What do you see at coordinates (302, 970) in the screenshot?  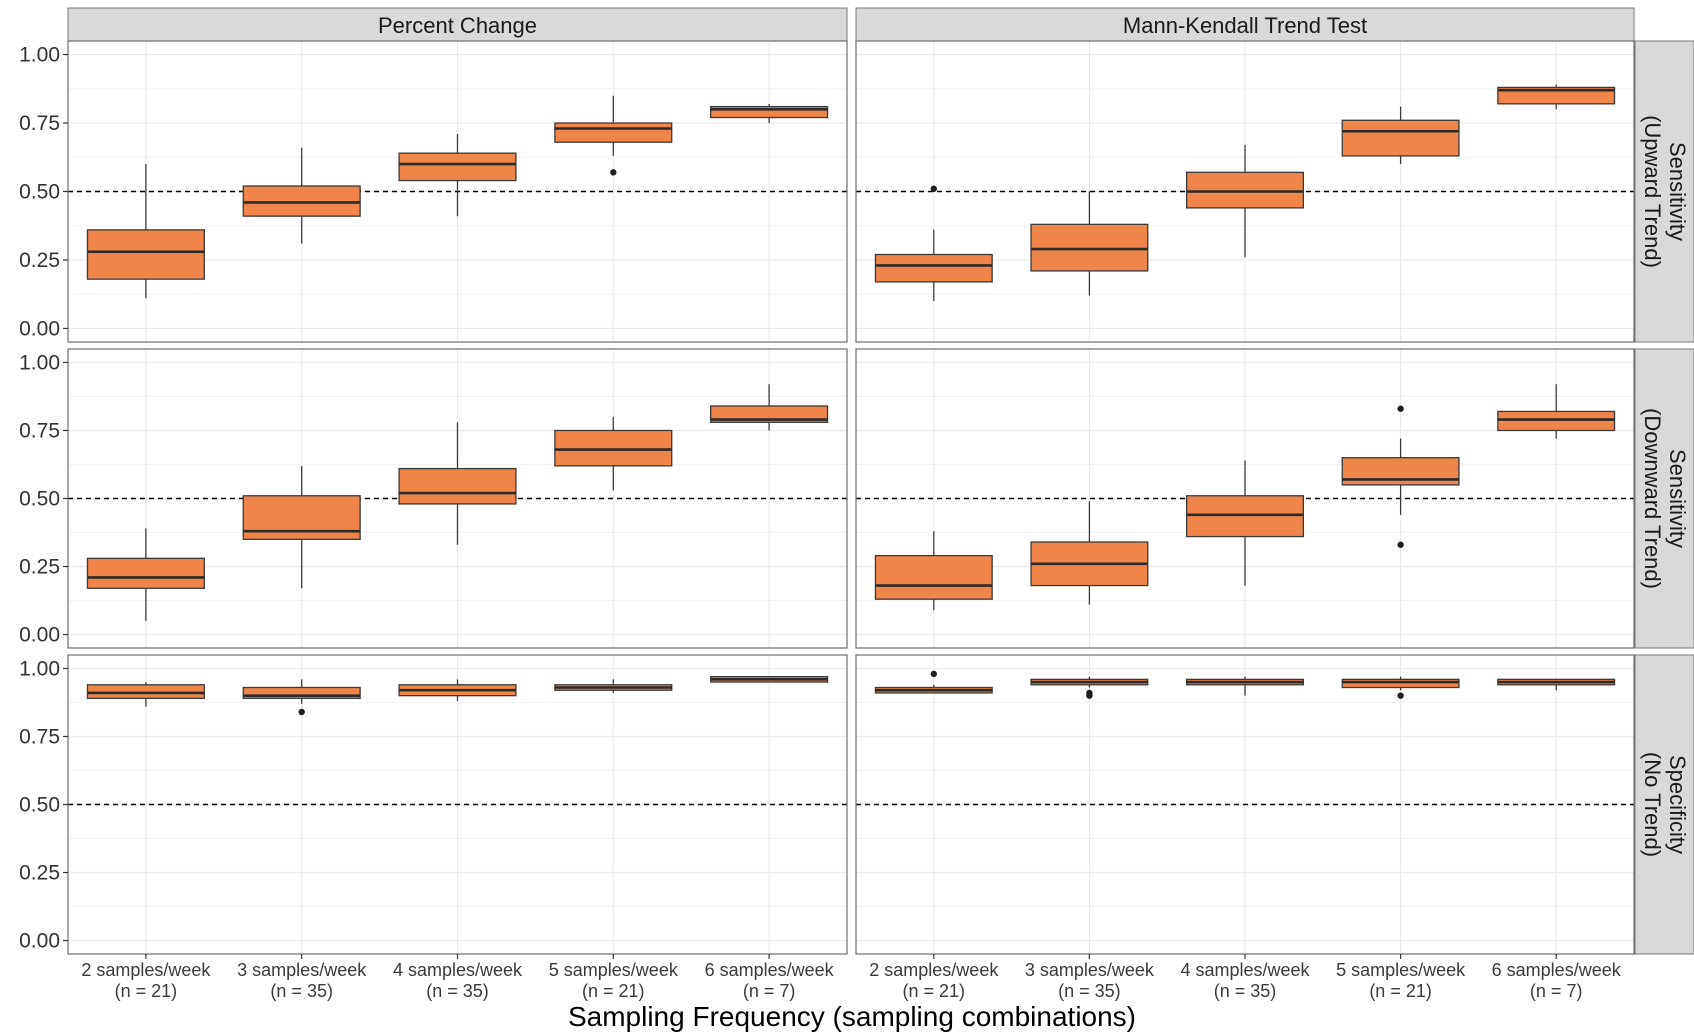 I see `x-tick-label: 3 samples/week` at bounding box center [302, 970].